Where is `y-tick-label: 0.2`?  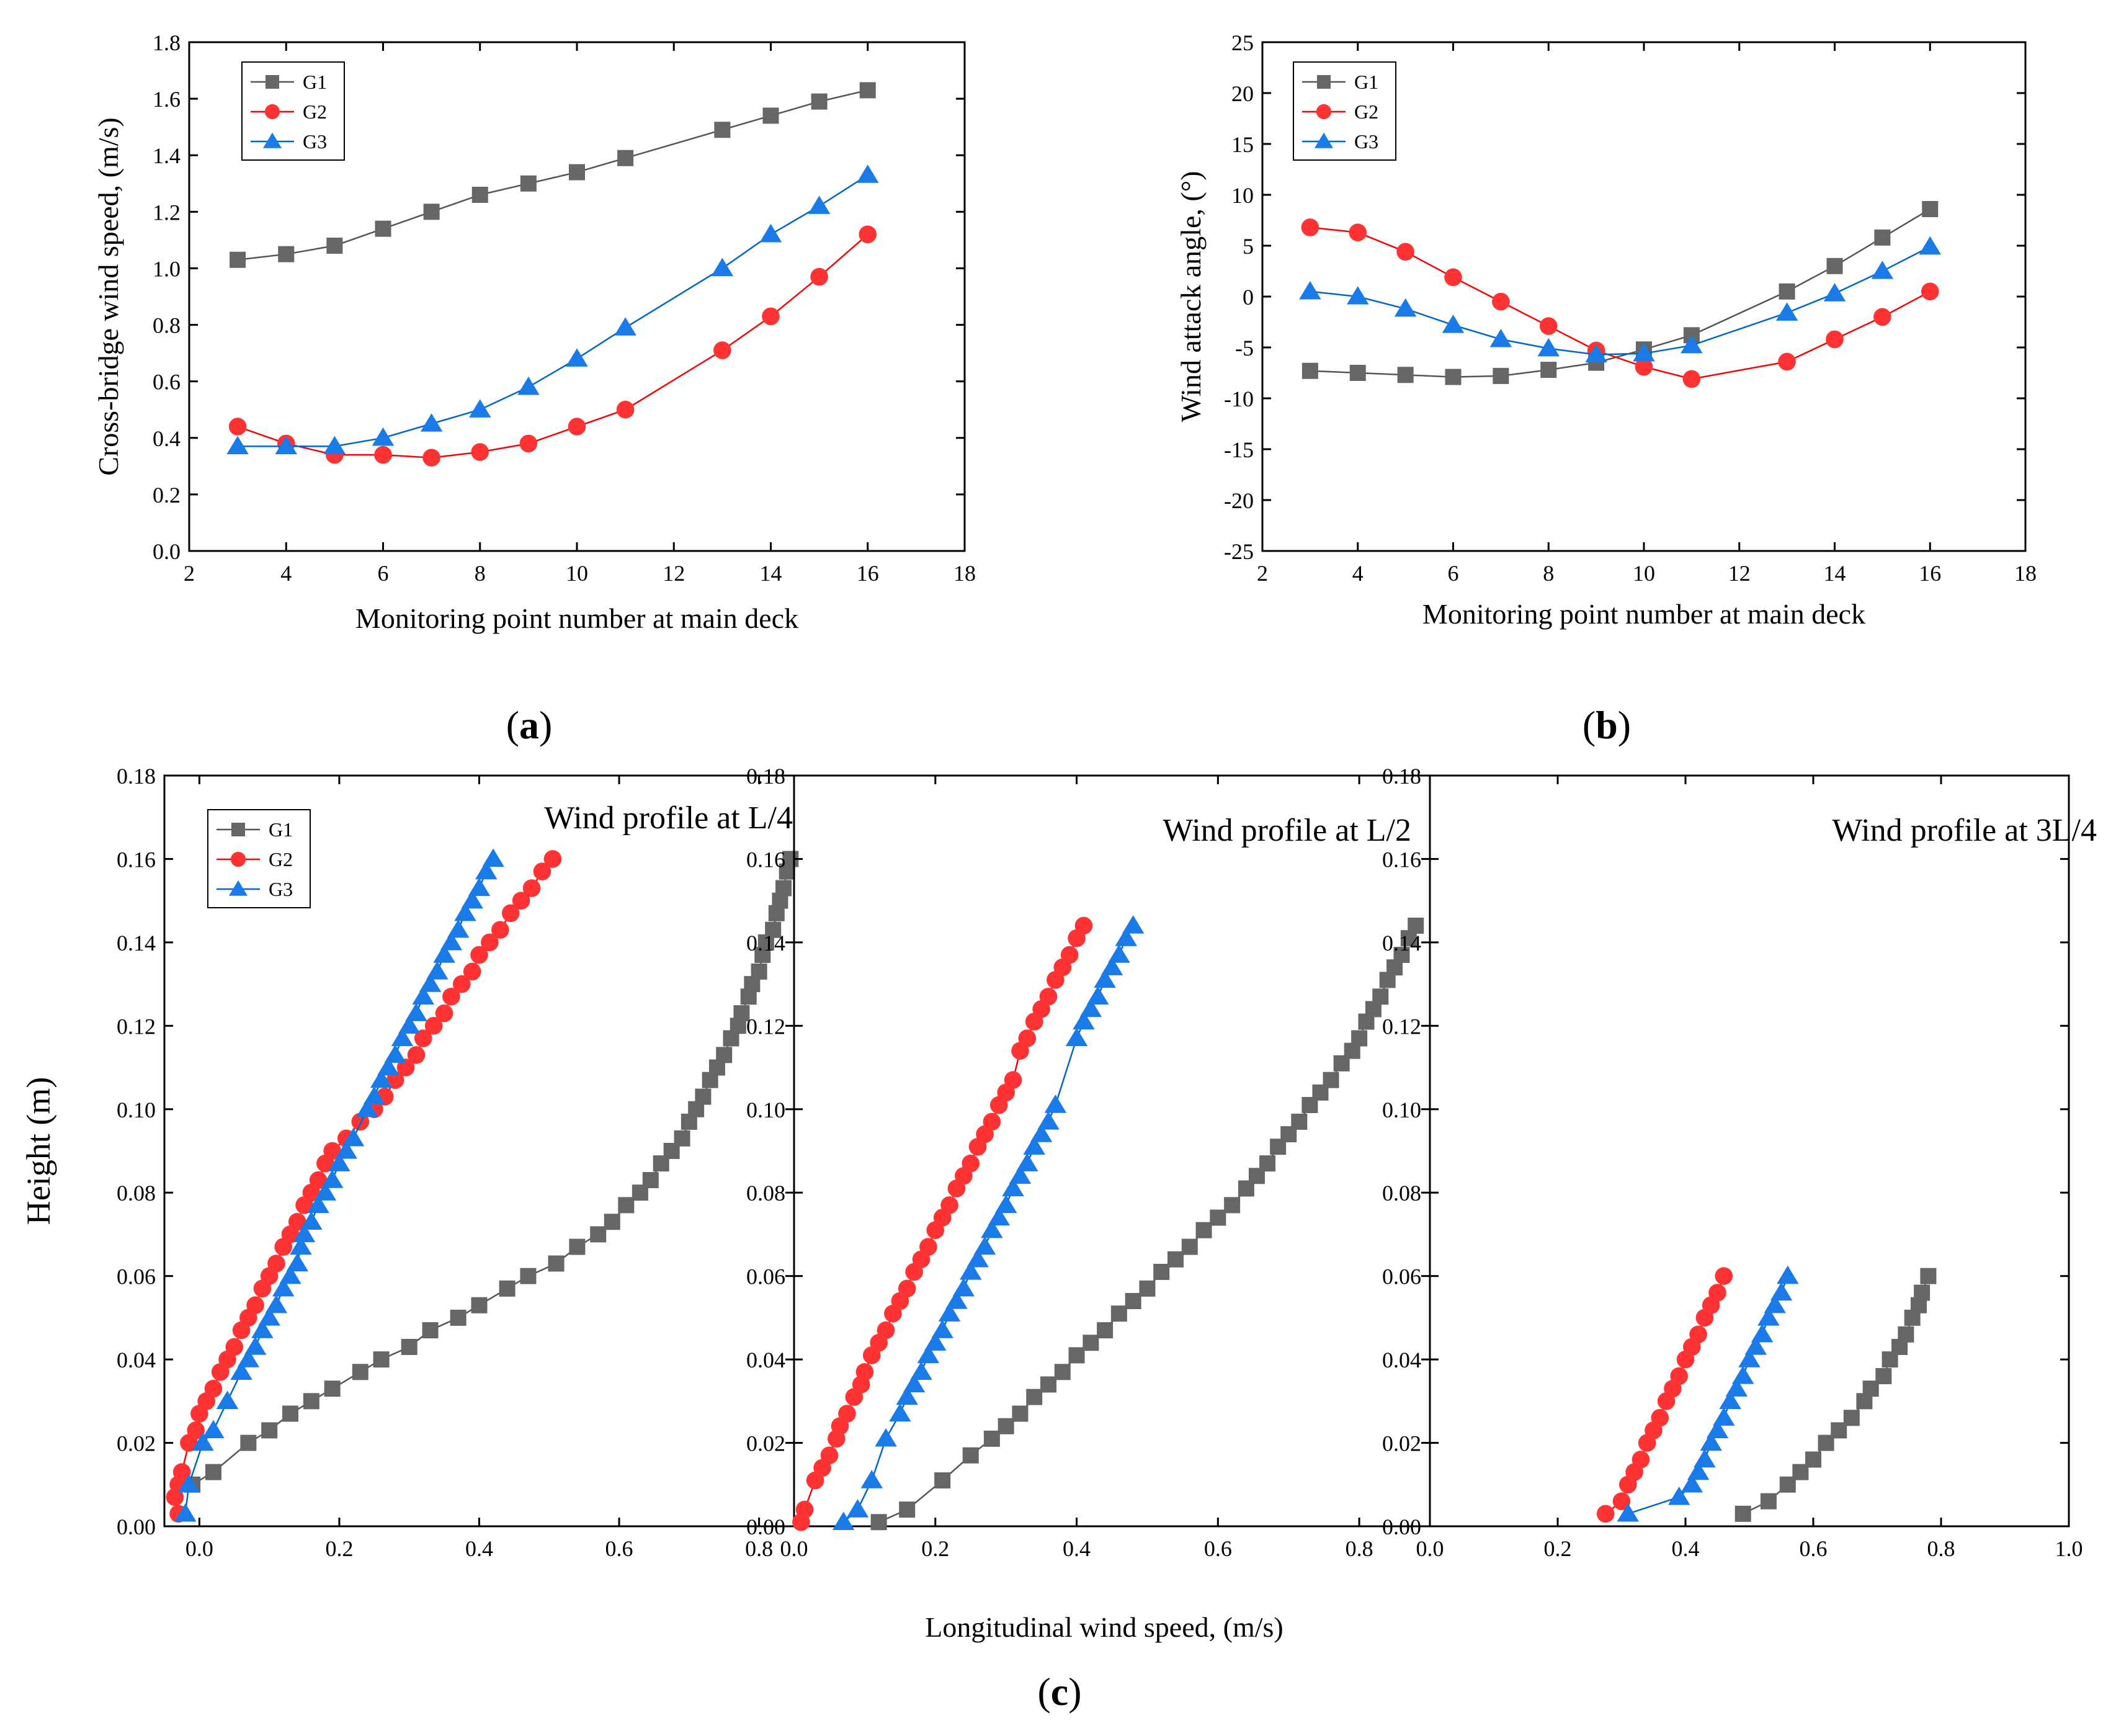 y-tick-label: 0.2 is located at coordinates (167, 495).